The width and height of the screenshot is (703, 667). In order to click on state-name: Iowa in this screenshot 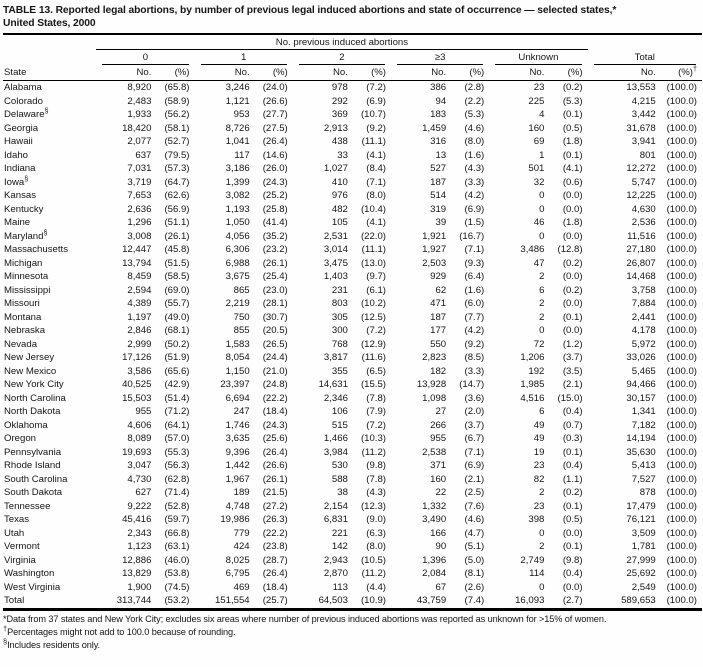, I will do `click(14, 182)`.